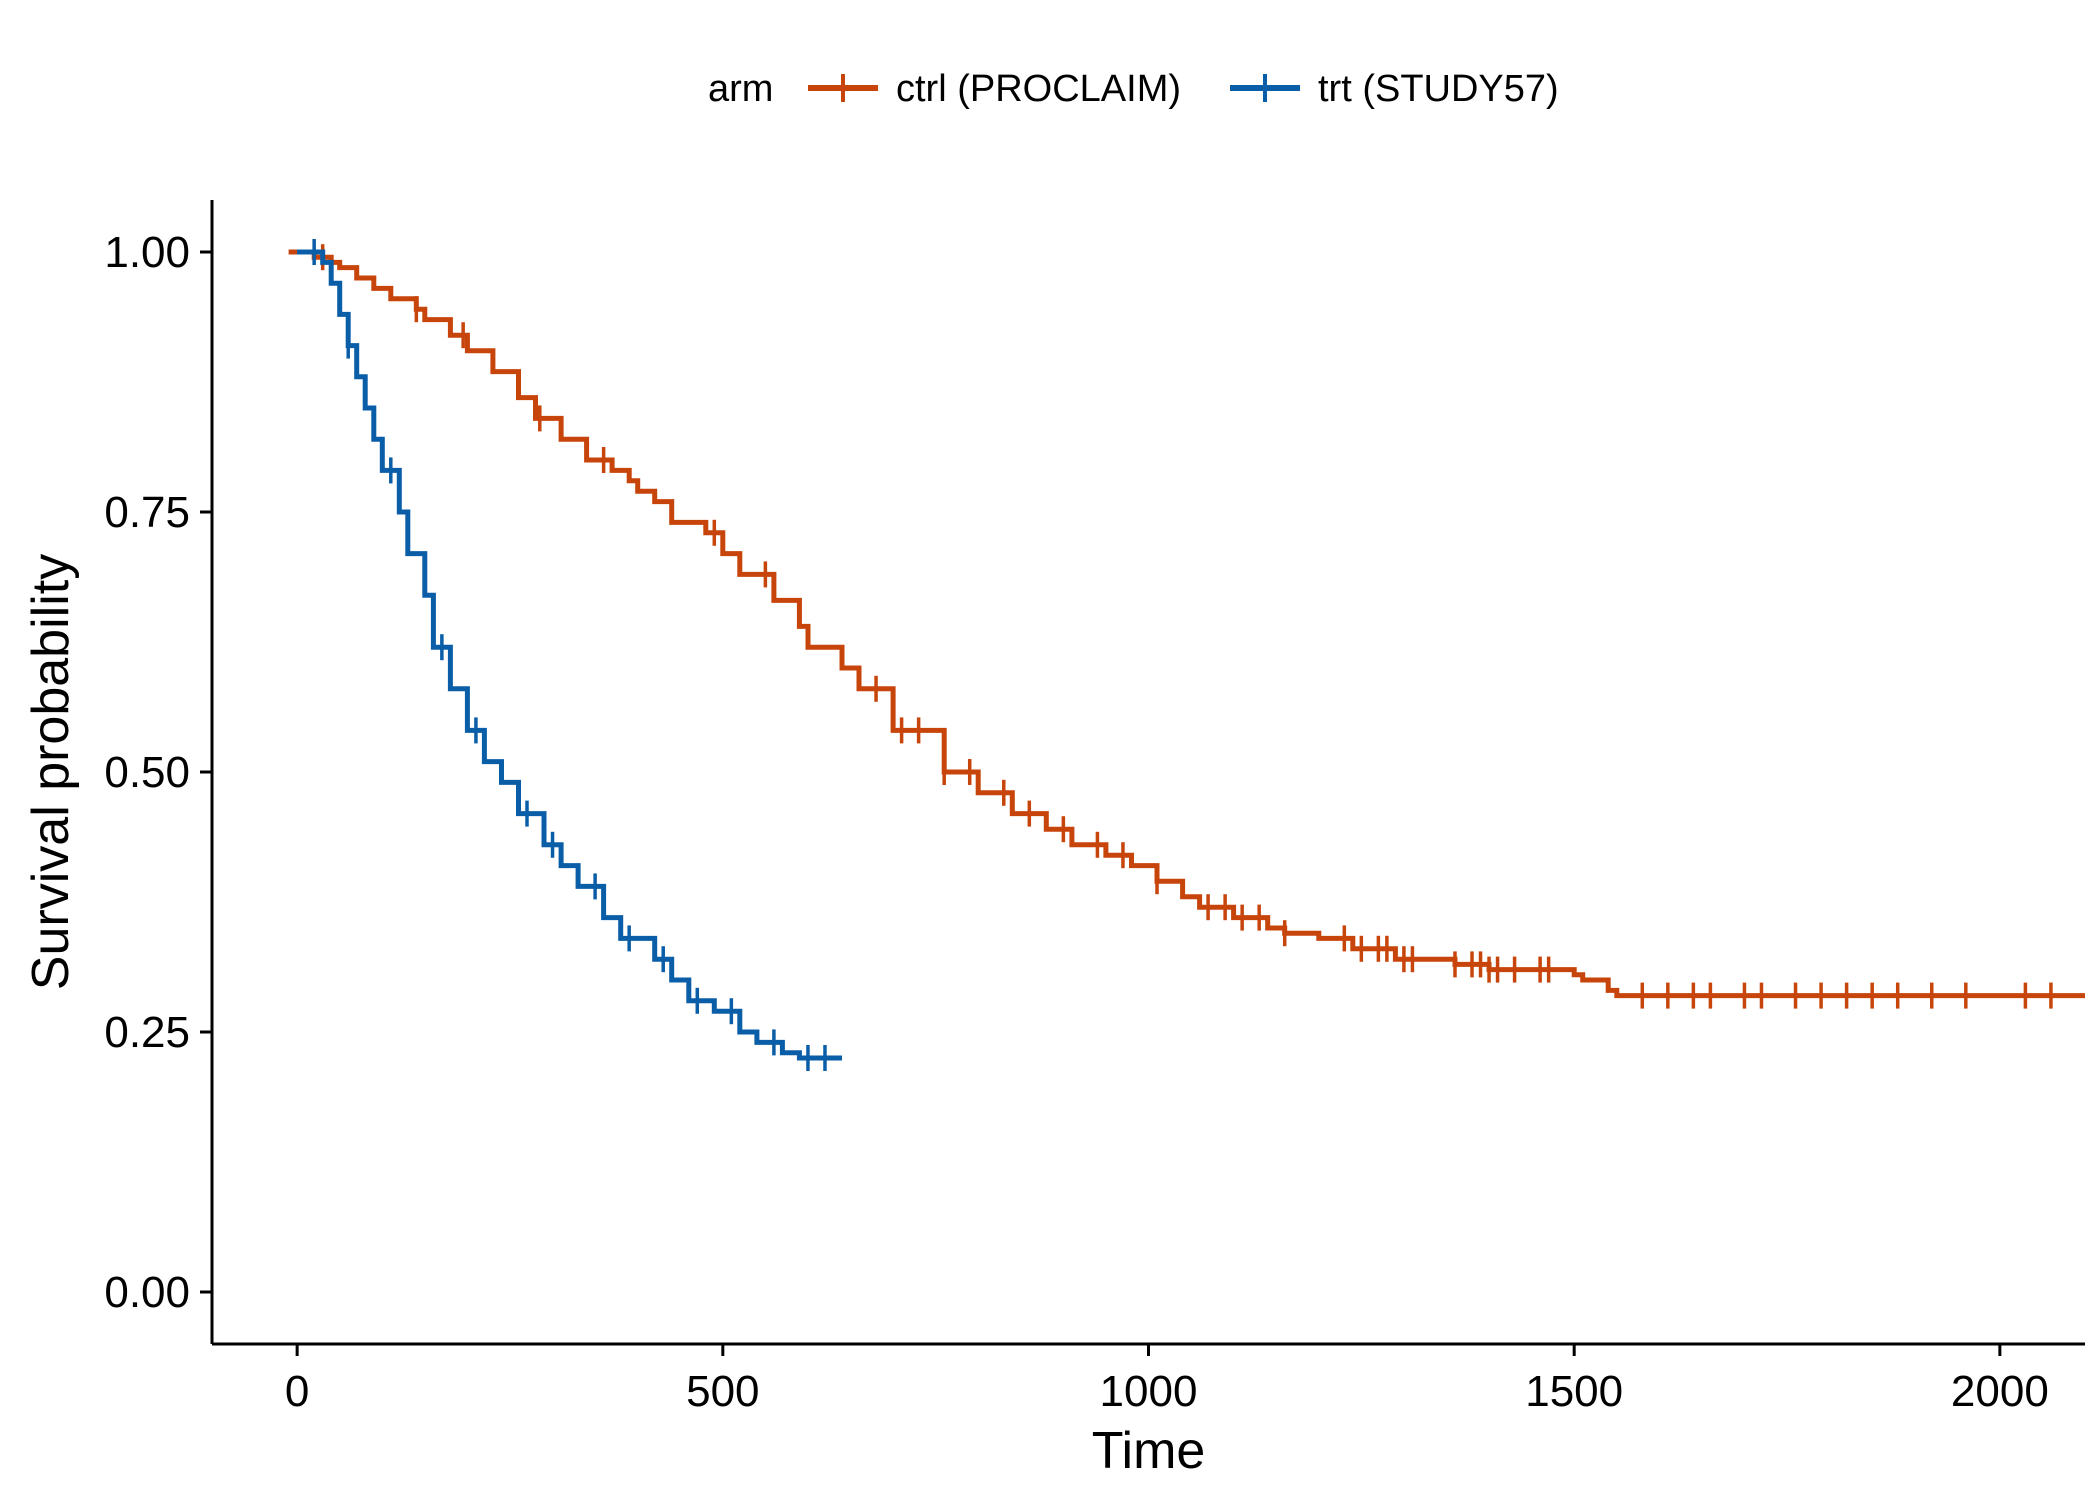 The width and height of the screenshot is (2100, 1500). What do you see at coordinates (1574, 1391) in the screenshot?
I see `x-tick-label: 1500` at bounding box center [1574, 1391].